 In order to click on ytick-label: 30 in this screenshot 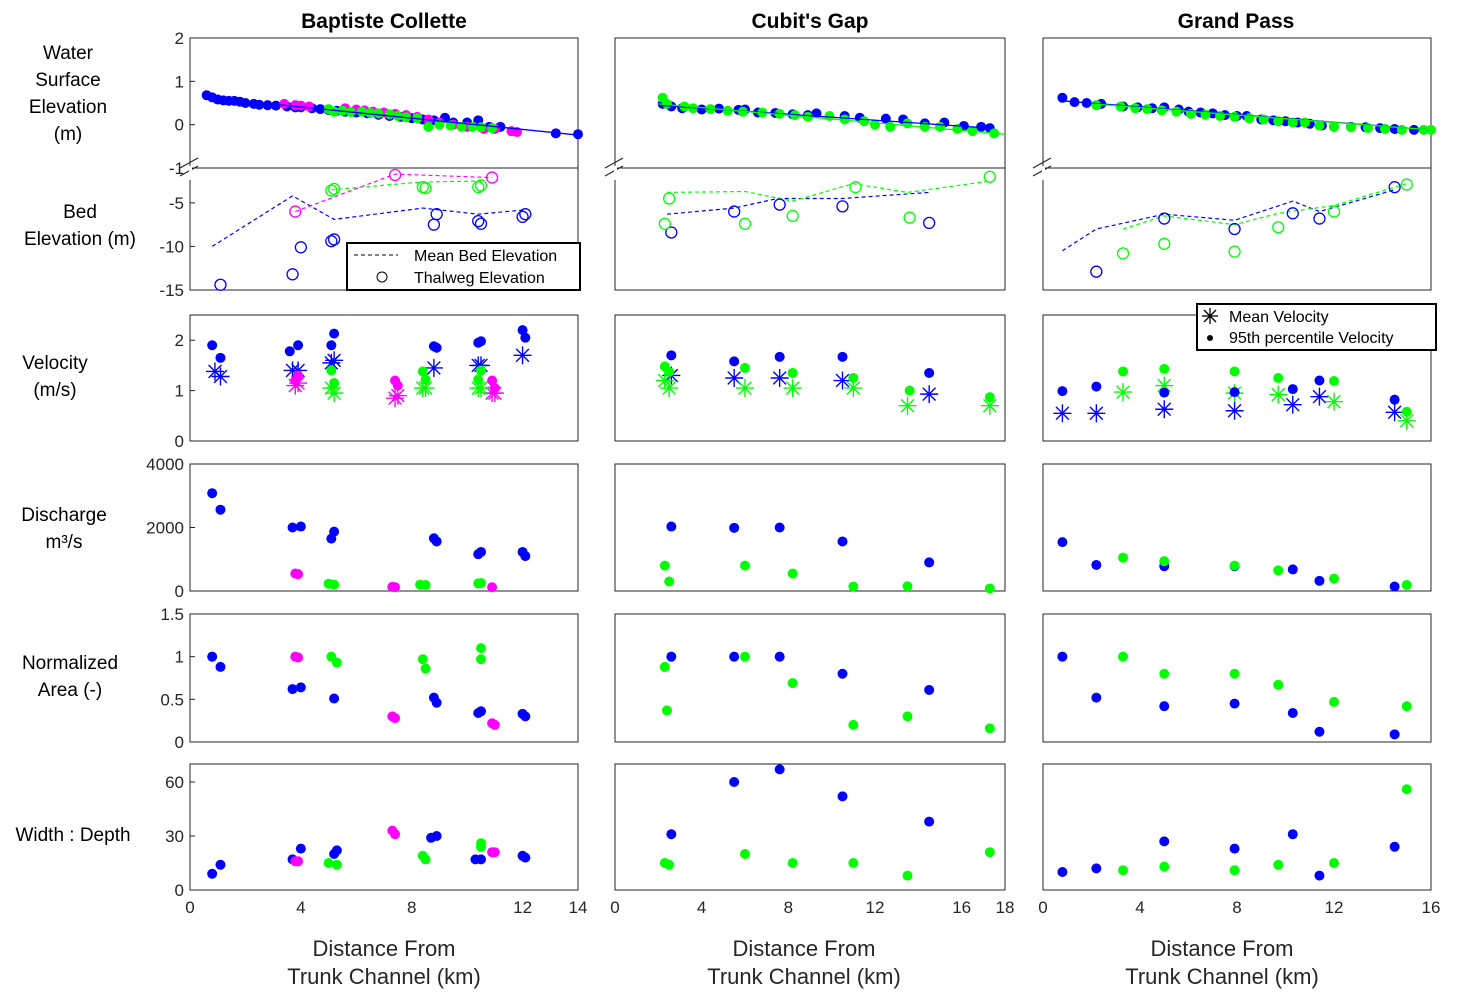, I will do `click(174, 836)`.